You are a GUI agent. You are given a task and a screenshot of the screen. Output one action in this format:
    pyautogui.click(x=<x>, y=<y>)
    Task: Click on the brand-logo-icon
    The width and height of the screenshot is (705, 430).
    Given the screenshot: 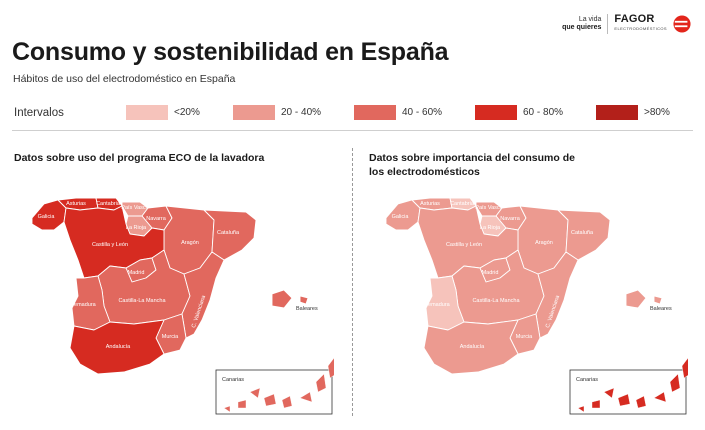 What is the action you would take?
    pyautogui.click(x=682, y=24)
    